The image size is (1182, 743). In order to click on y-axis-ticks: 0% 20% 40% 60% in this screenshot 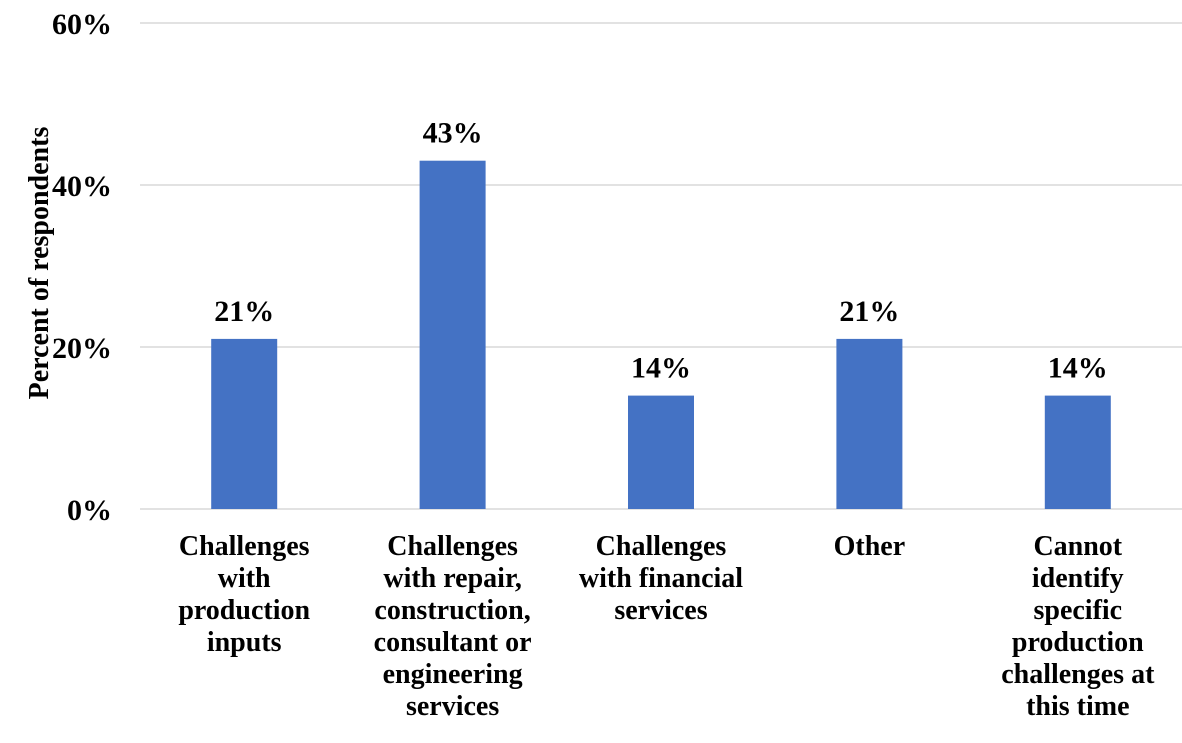, I will do `click(82, 267)`.